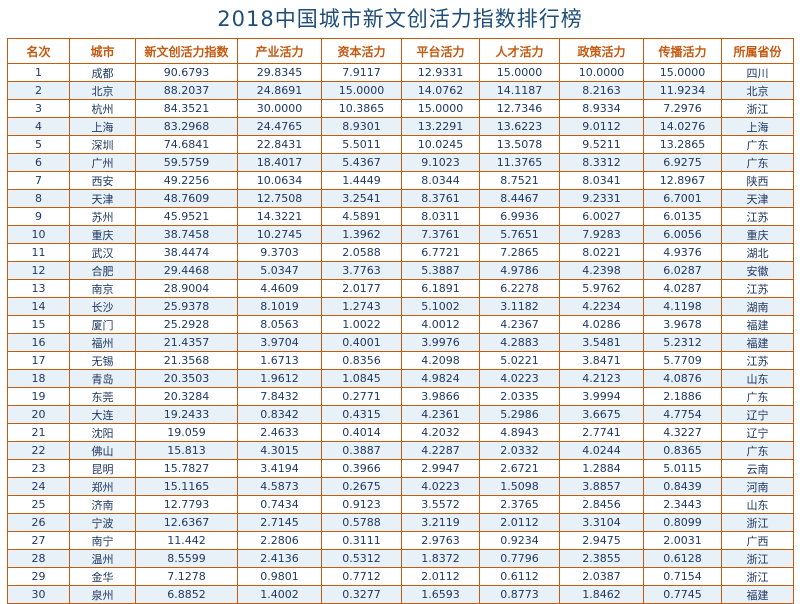 This screenshot has height=604, width=800. I want to click on talent-cell: 6.2278, so click(519, 288).